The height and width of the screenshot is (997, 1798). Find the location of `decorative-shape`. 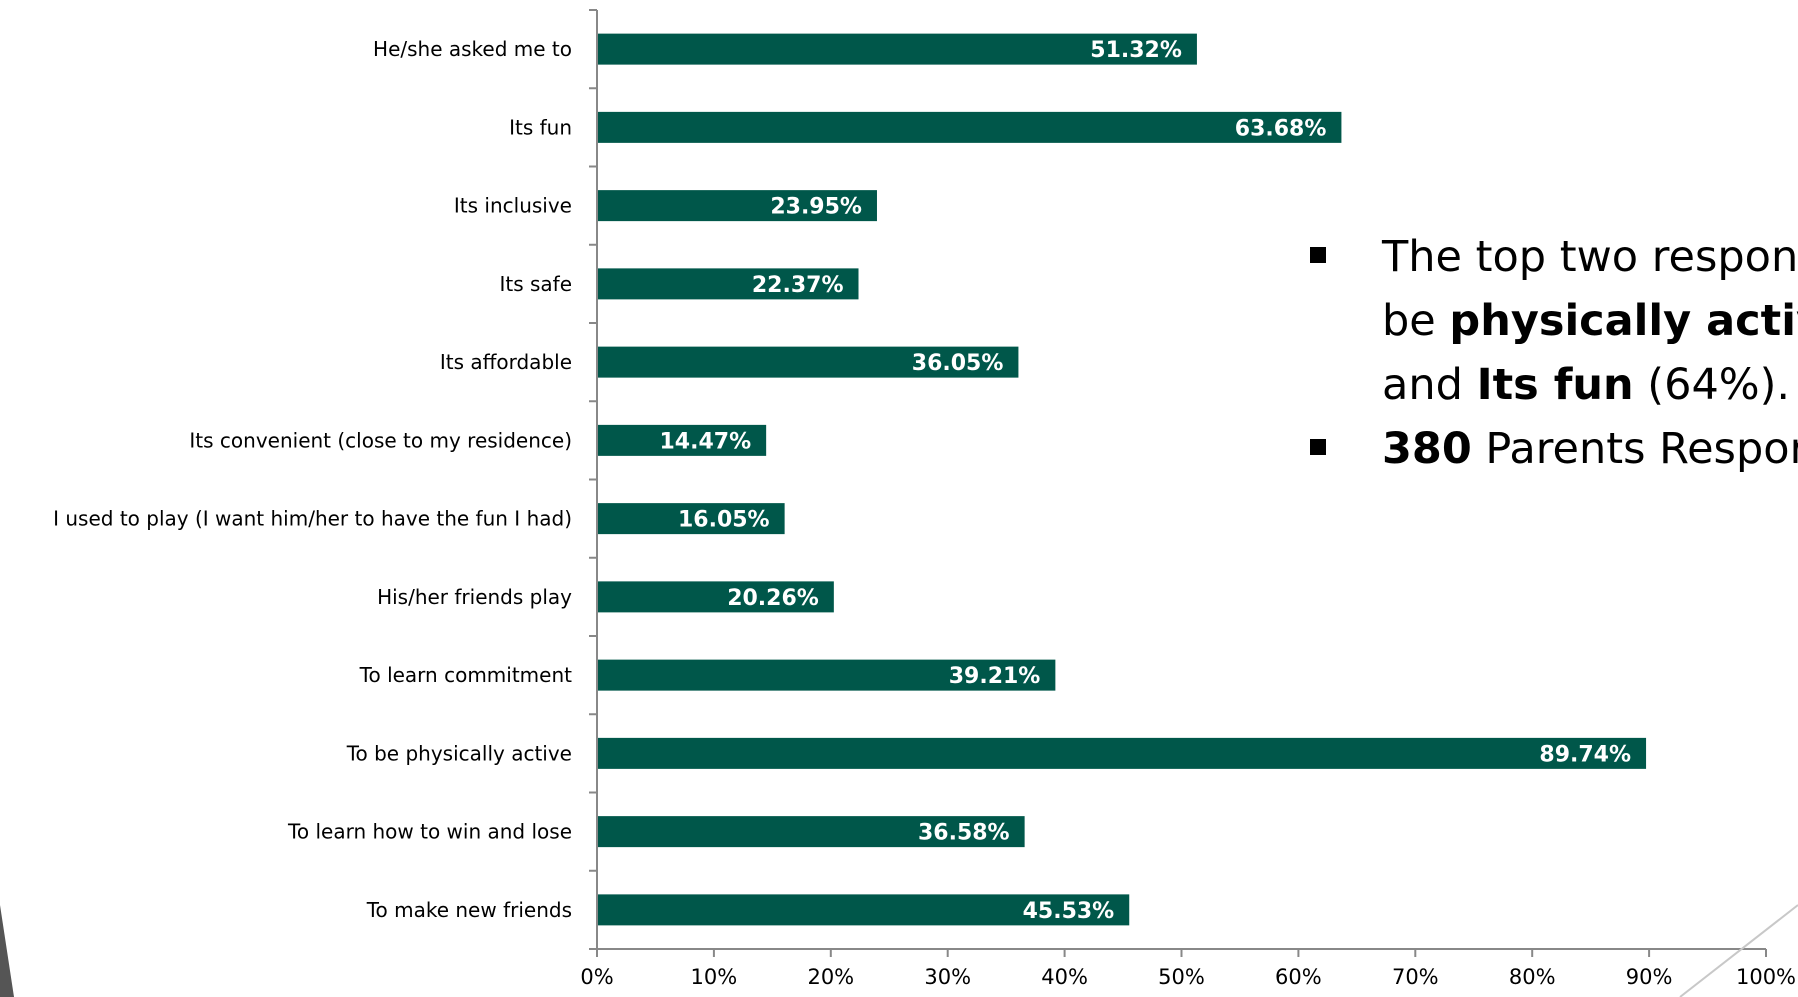

decorative-shape is located at coordinates (7, 951).